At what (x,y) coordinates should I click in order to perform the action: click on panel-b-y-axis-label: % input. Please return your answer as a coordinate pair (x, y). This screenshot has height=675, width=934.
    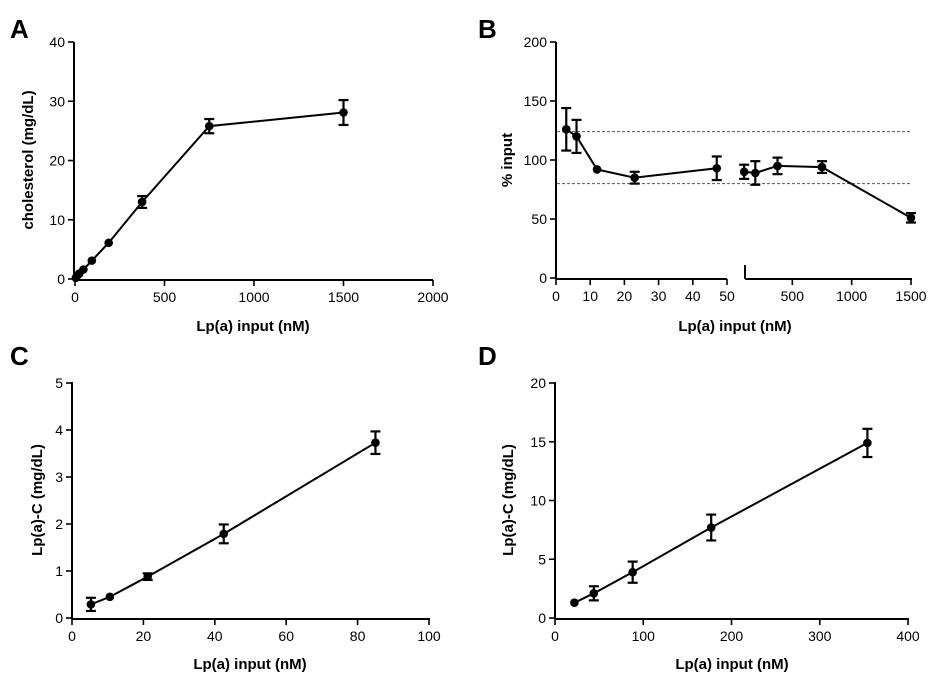
    Looking at the image, I should click on (507, 160).